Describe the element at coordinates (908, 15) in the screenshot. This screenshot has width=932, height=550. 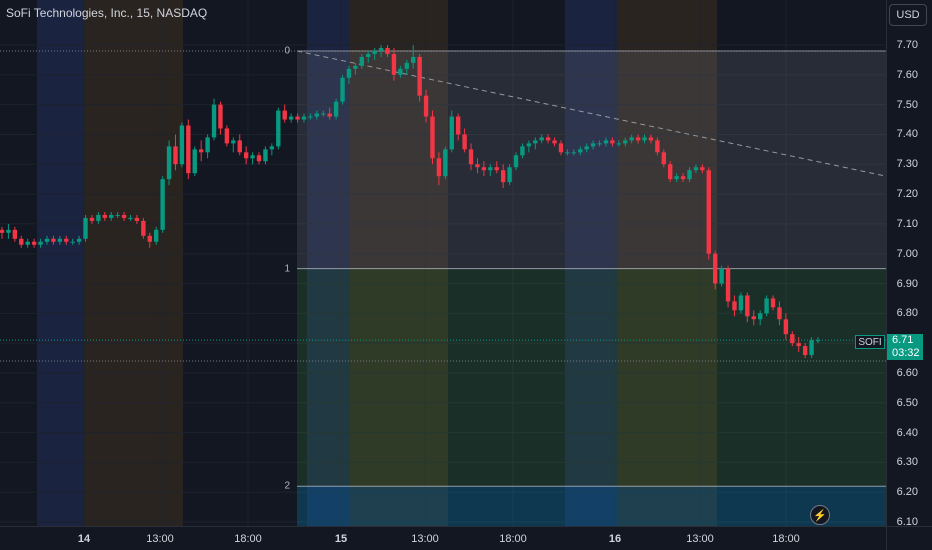
I see `currency-button: USD` at that location.